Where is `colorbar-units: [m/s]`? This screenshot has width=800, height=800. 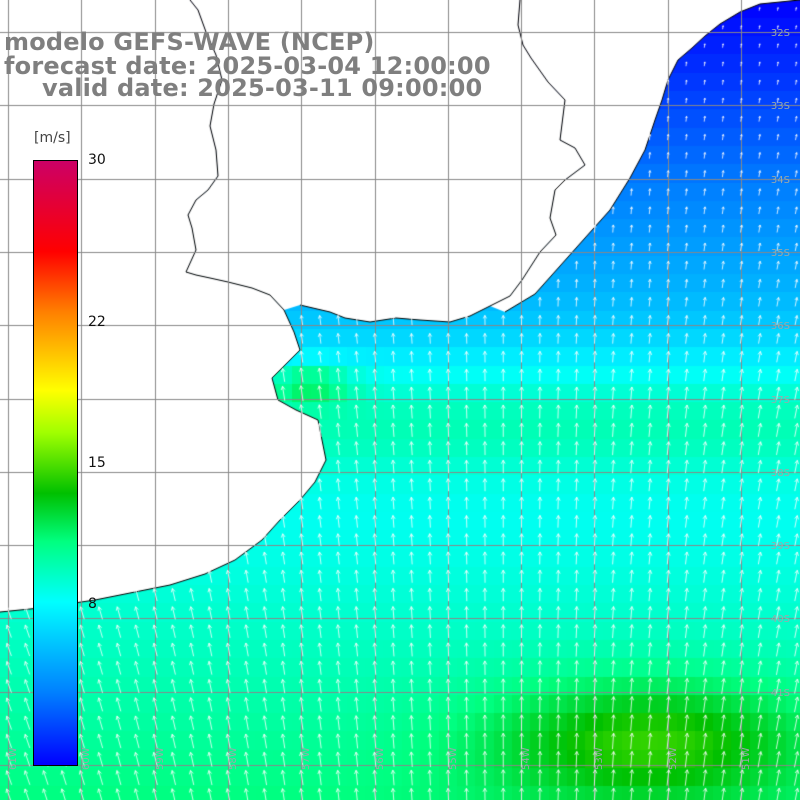
colorbar-units: [m/s] is located at coordinates (52, 138).